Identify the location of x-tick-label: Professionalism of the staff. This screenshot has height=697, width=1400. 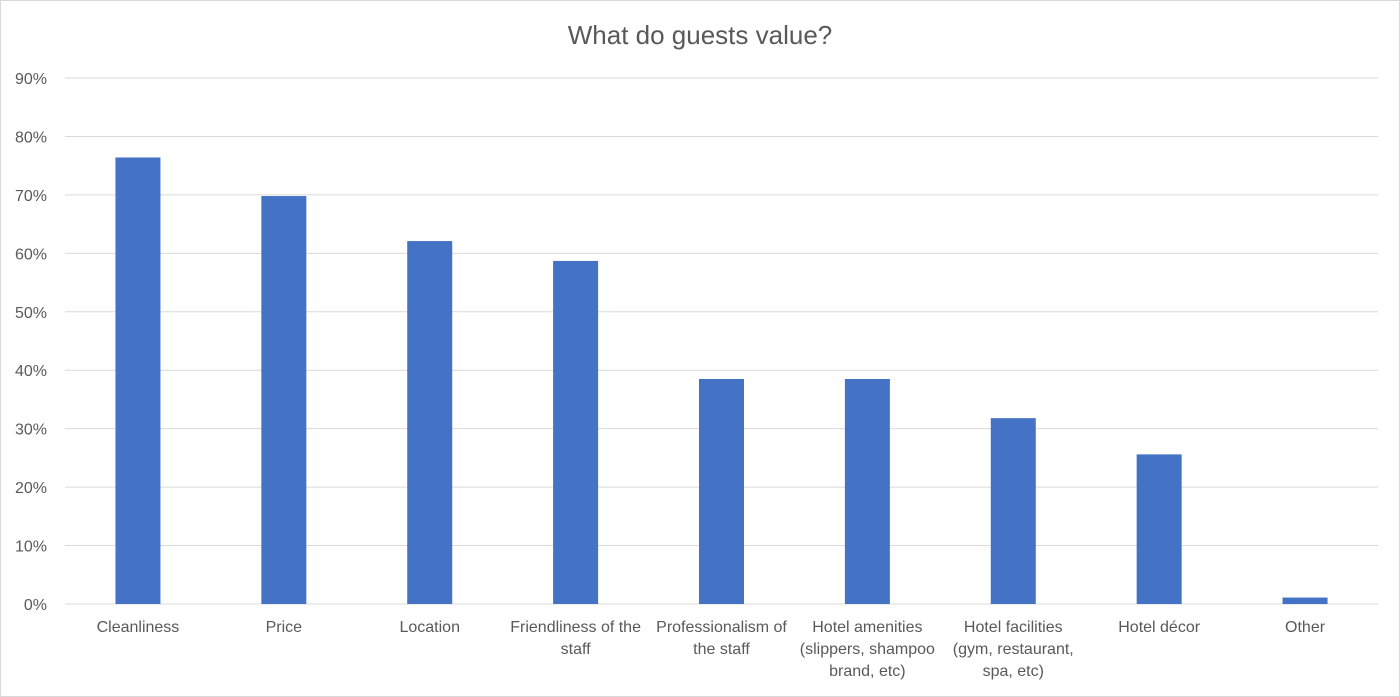
(721, 638).